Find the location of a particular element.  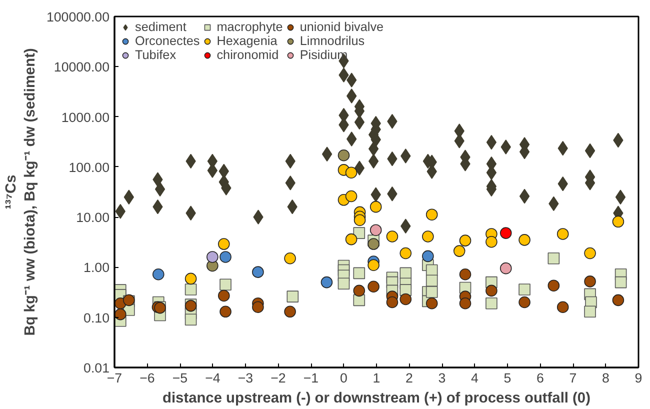

x-tick-label: −1 is located at coordinates (311, 378).